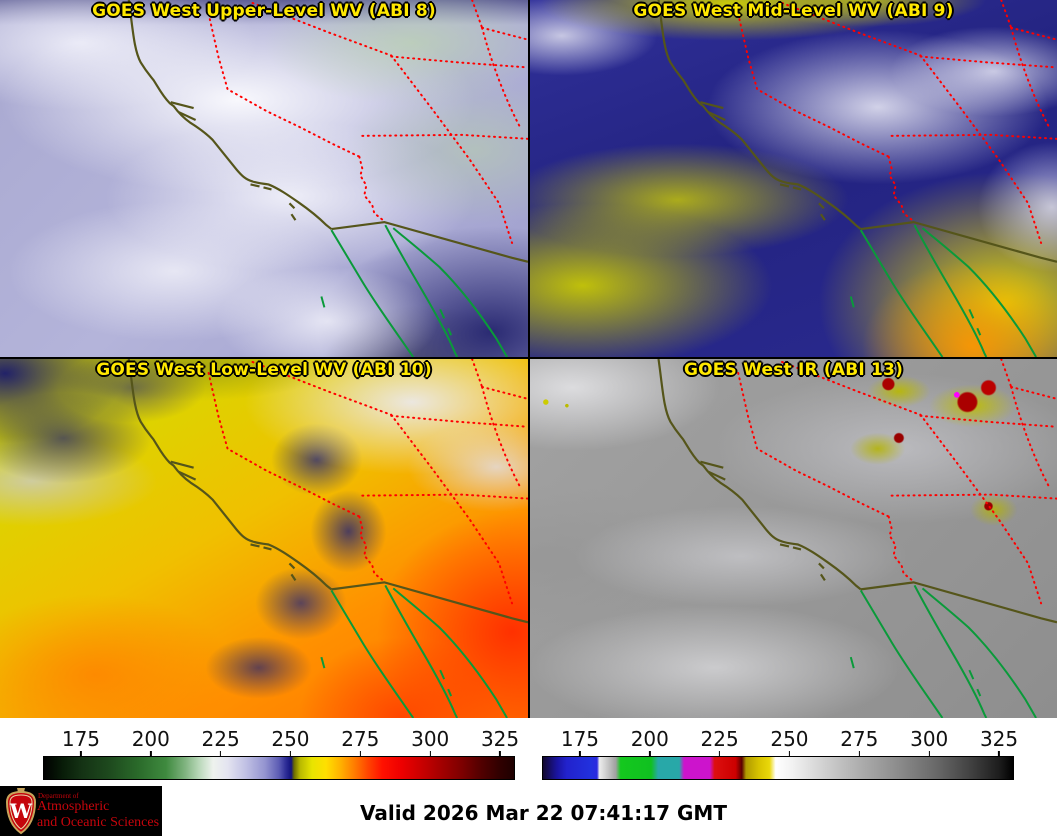 This screenshot has width=1057, height=836. I want to click on panel-title-low-wv: GOES West Low-Level WV (ABI 10), so click(264, 370).